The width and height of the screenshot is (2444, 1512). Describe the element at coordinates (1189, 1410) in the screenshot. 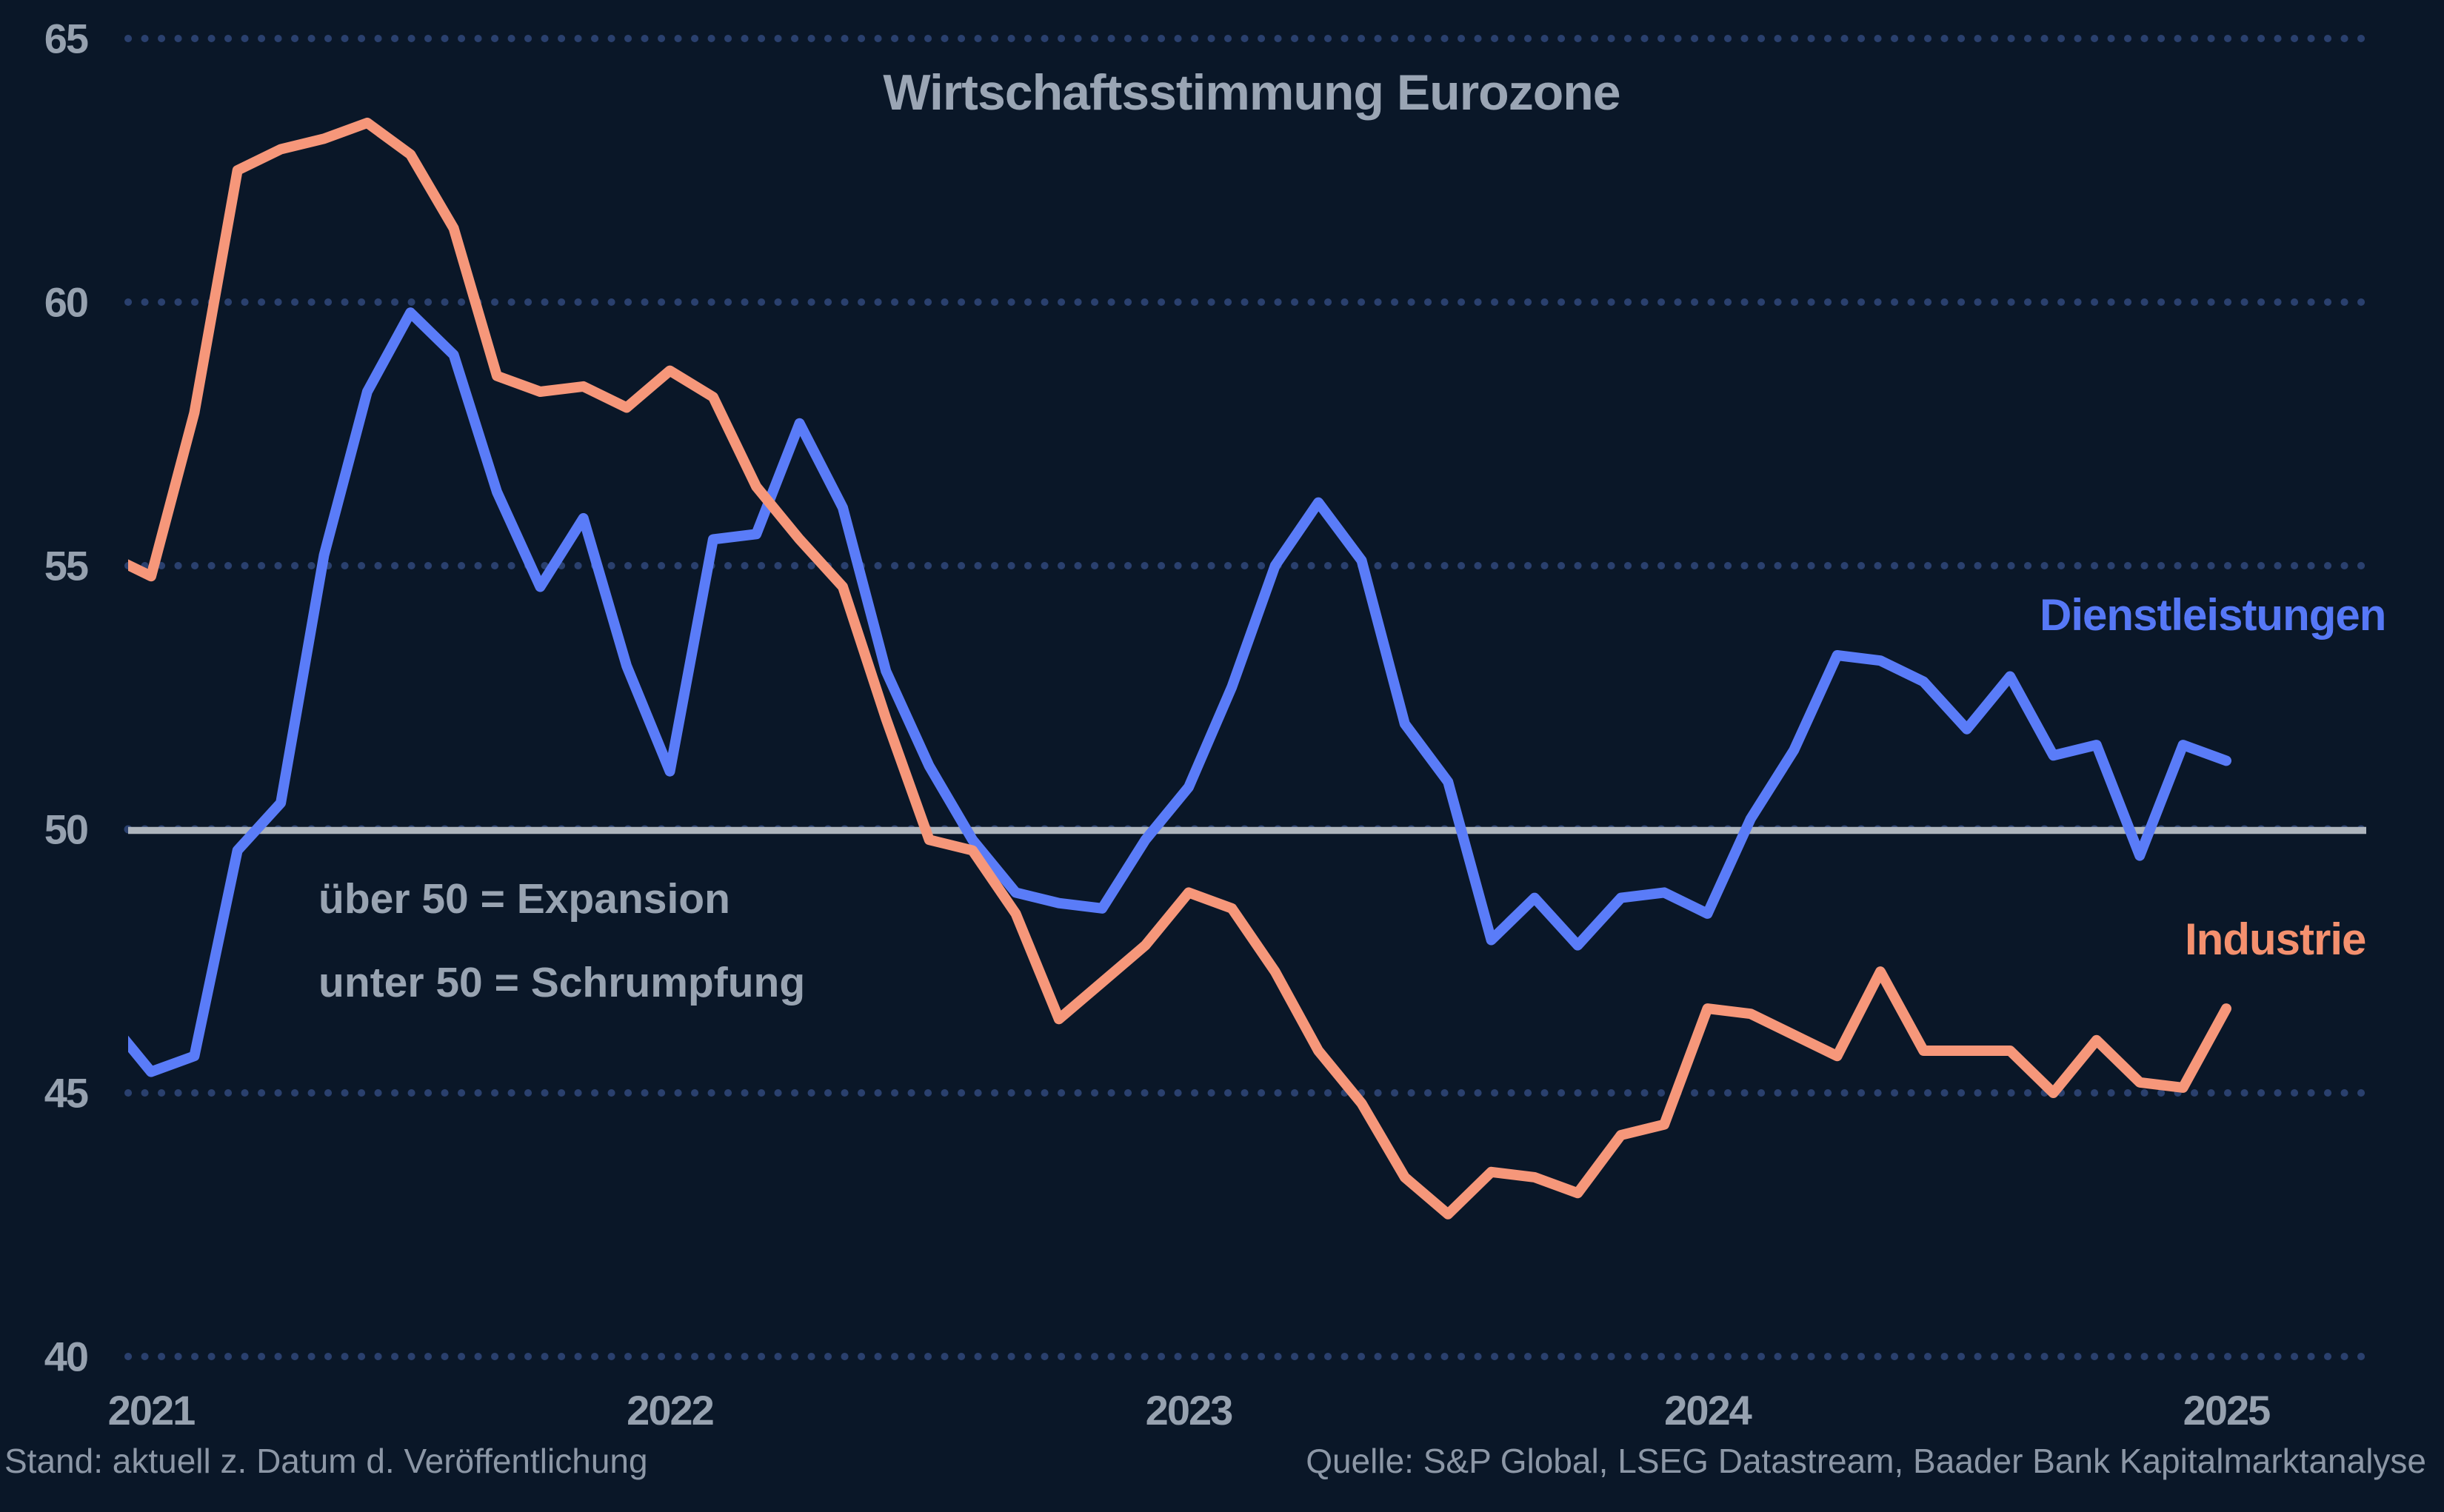

I see `x-tick-2023: 2023` at that location.